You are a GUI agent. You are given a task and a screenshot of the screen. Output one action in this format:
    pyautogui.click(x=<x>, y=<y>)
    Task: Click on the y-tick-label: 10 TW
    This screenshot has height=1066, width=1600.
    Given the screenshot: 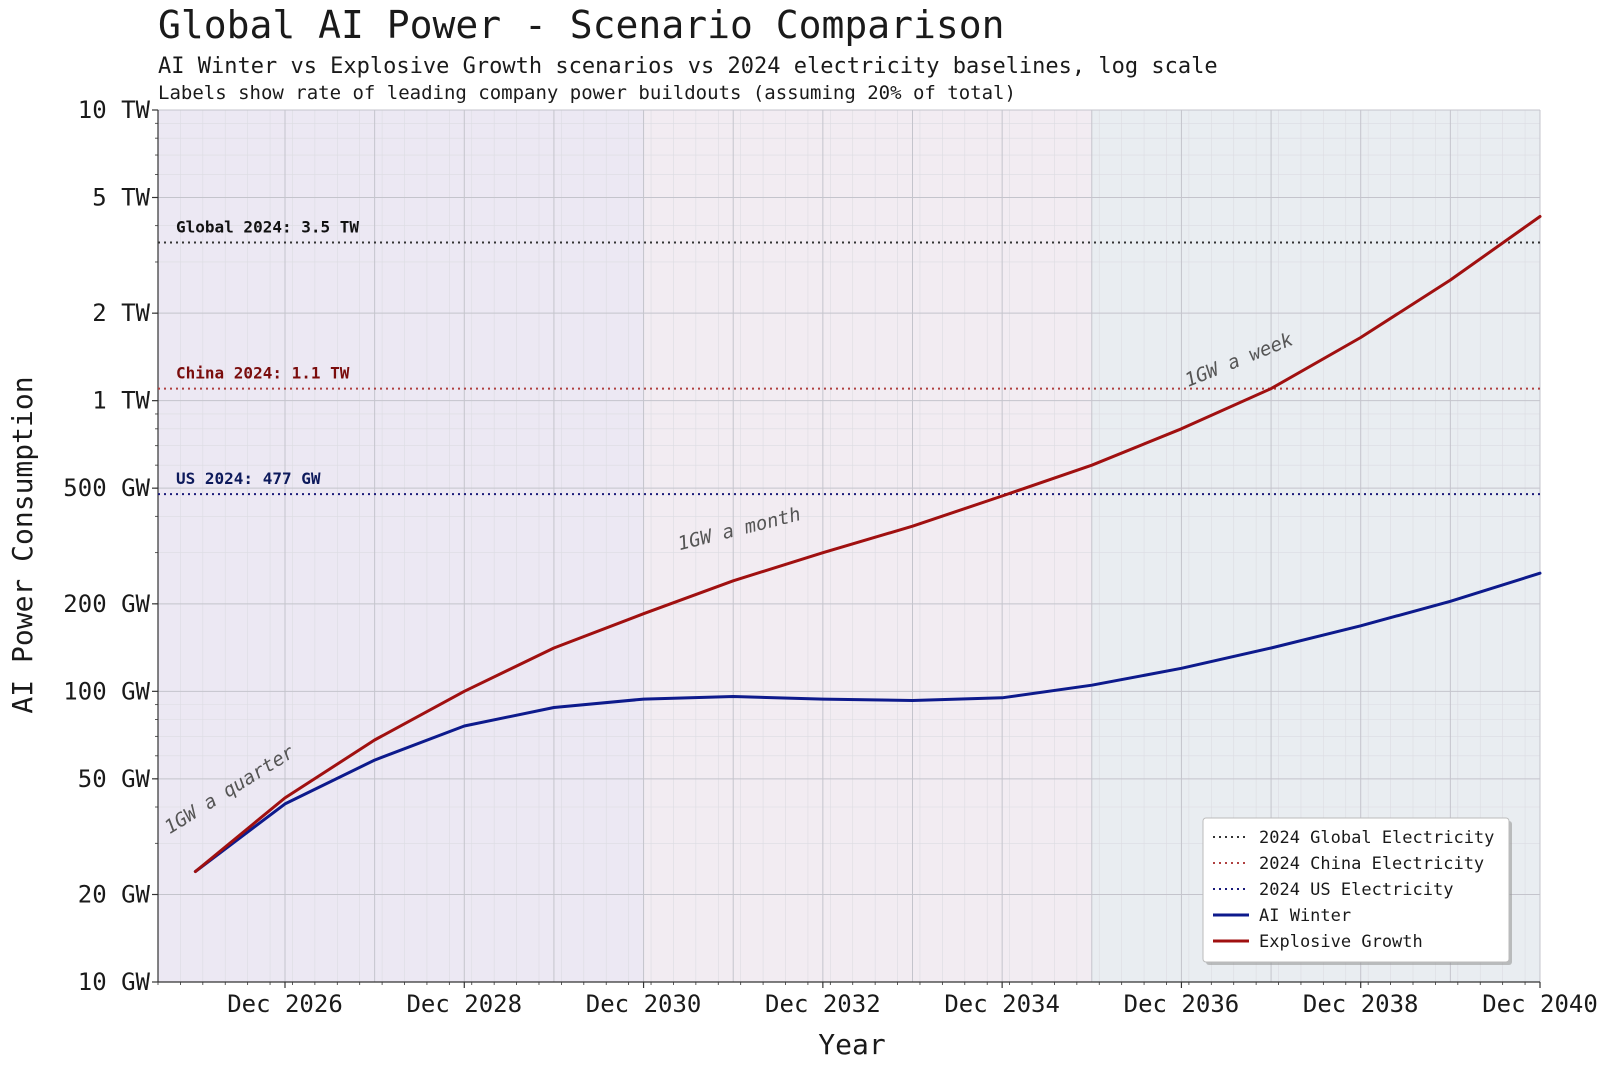 What is the action you would take?
    pyautogui.click(x=114, y=110)
    